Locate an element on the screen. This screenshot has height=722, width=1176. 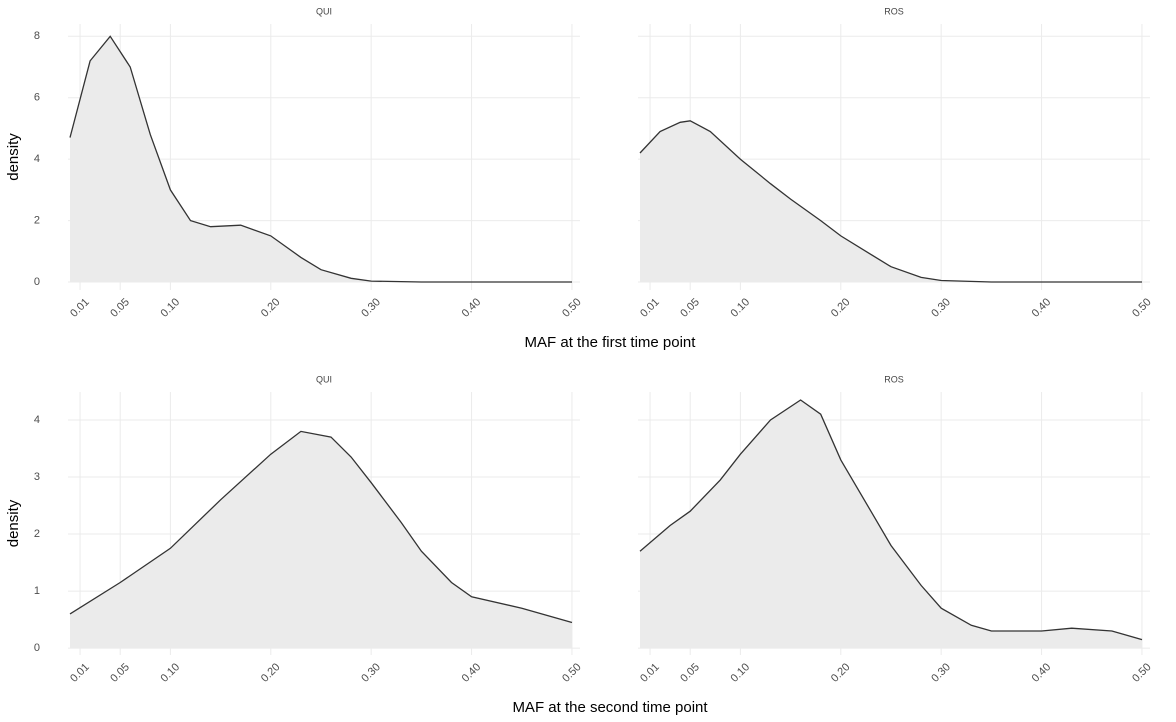
x-axis-label: MAF at the second time point is located at coordinates (610, 707).